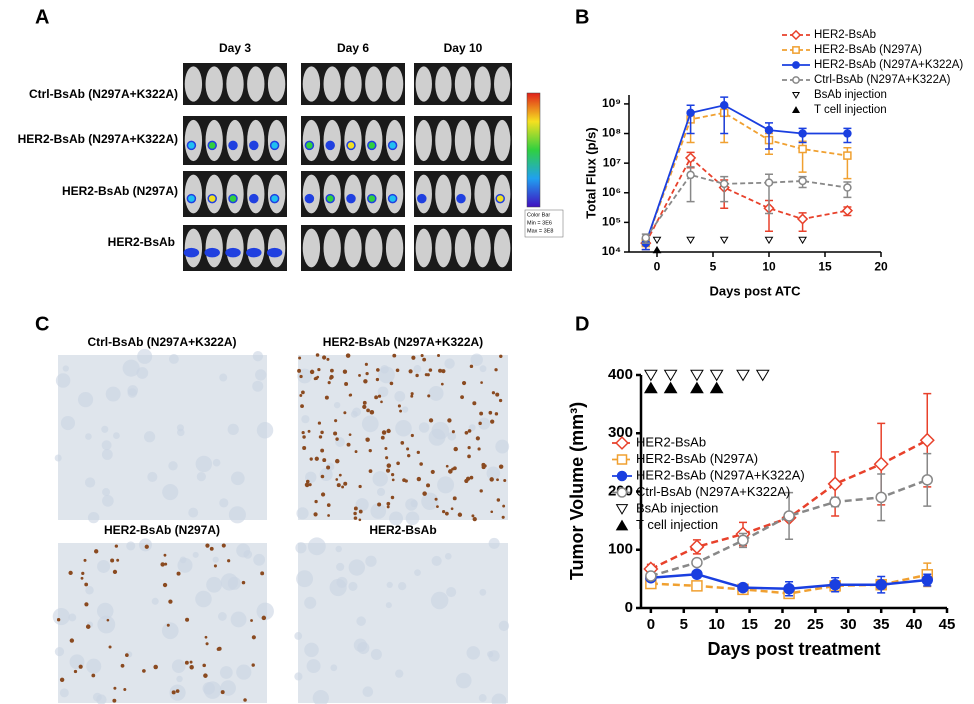 The width and height of the screenshot is (974, 704). I want to click on image-title: HER2-BsAb (N297A+K322A), so click(403, 342).